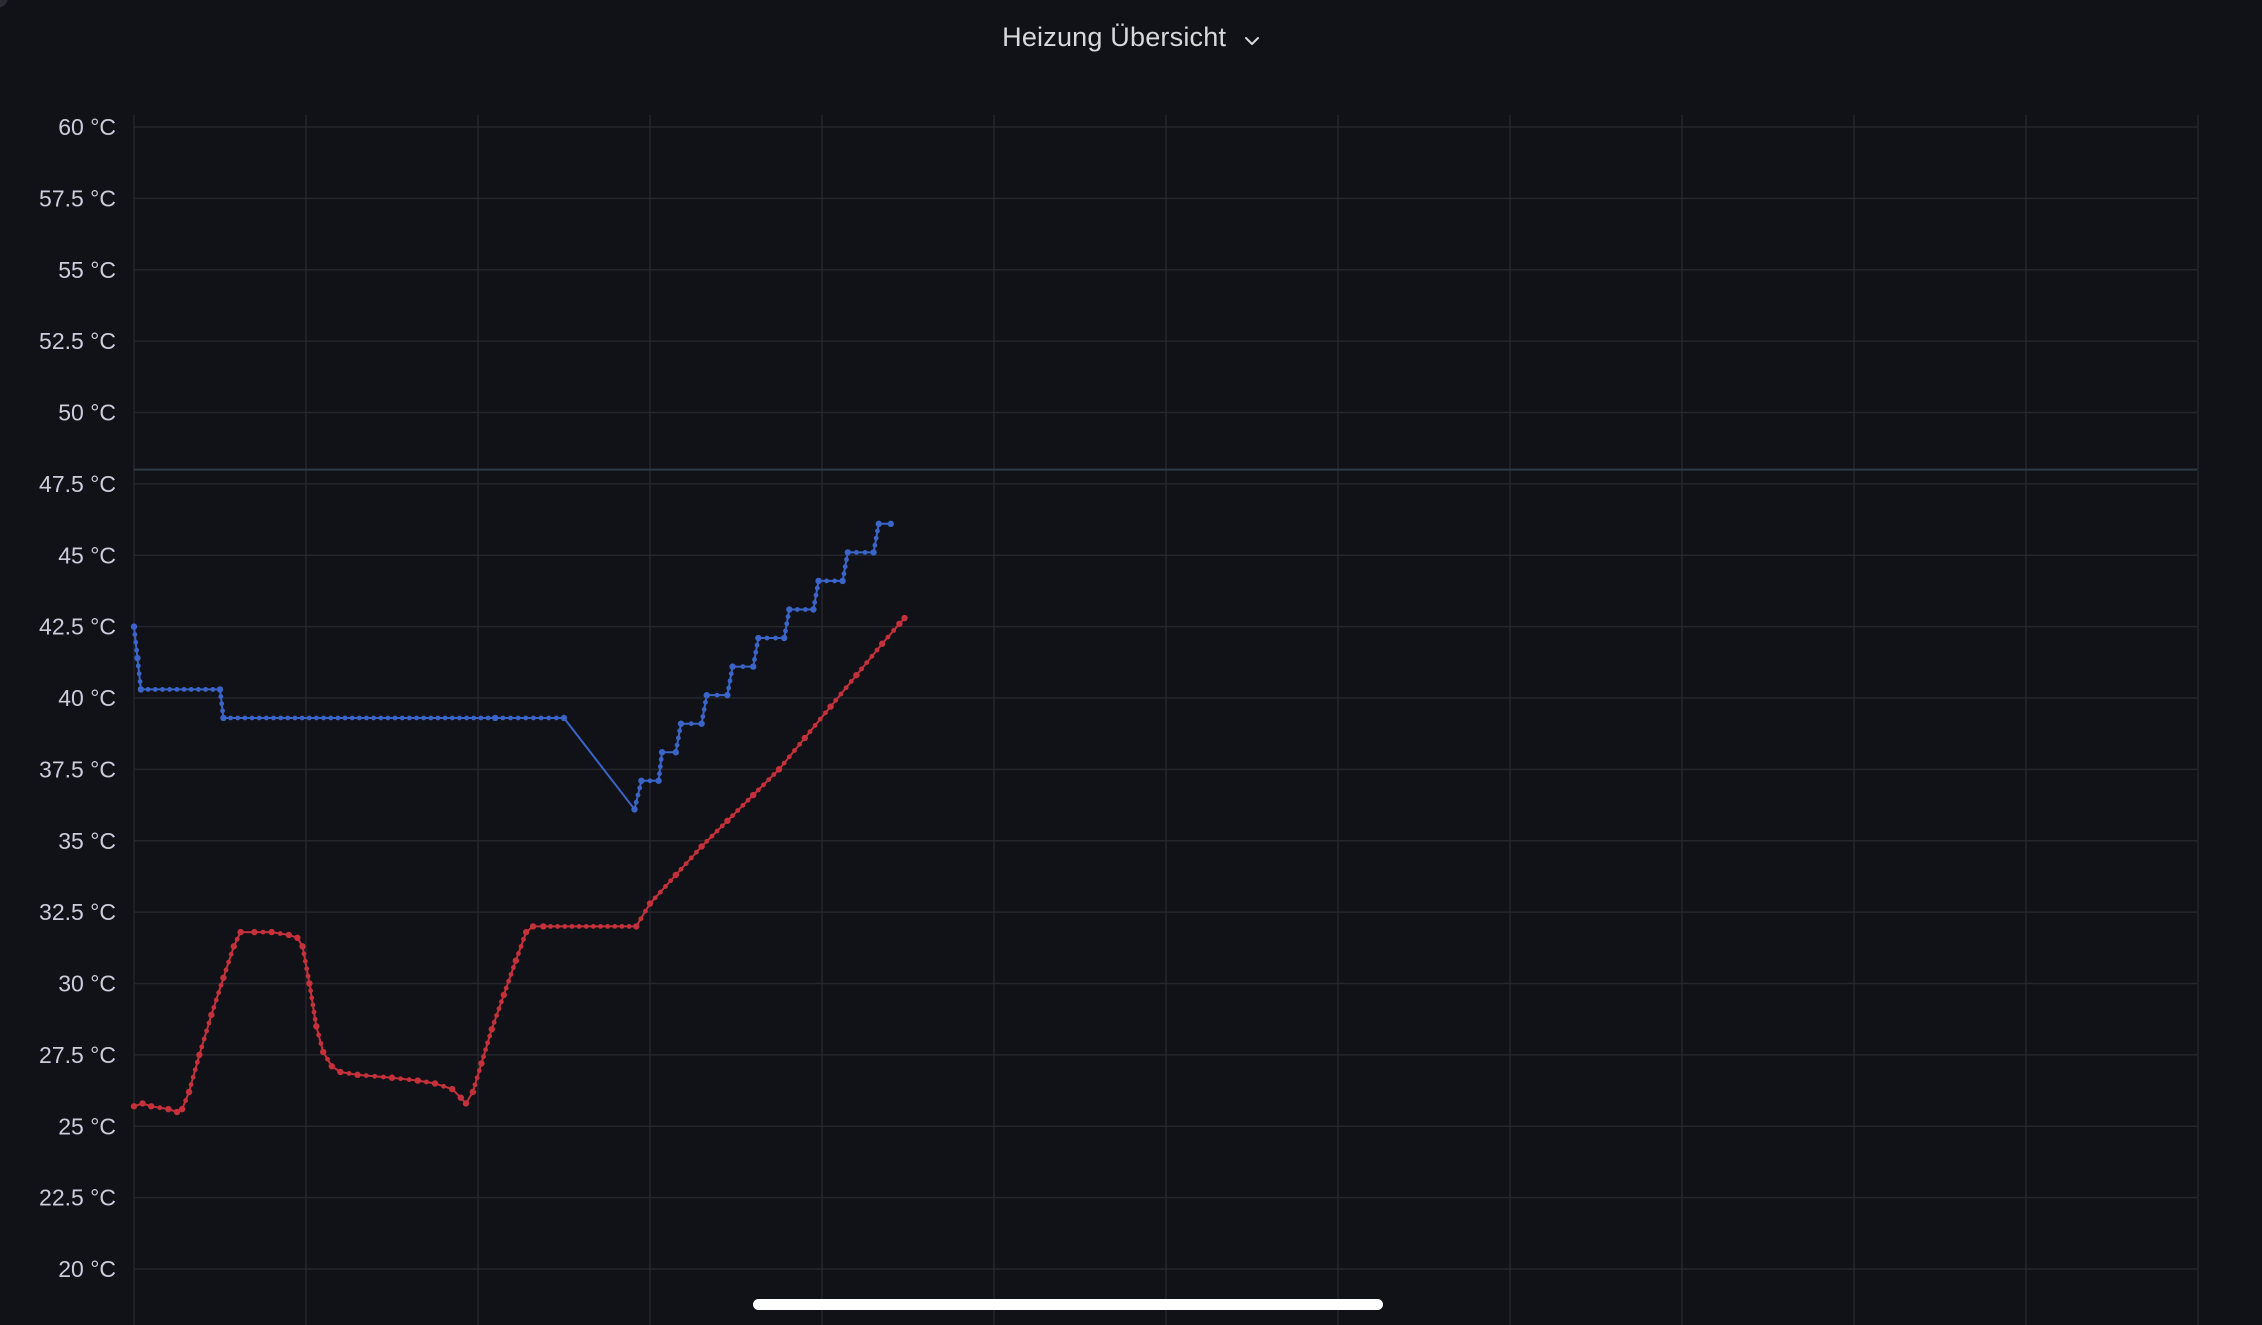 The width and height of the screenshot is (2262, 1325). What do you see at coordinates (87, 555) in the screenshot?
I see `y-tick-label: 45 °C` at bounding box center [87, 555].